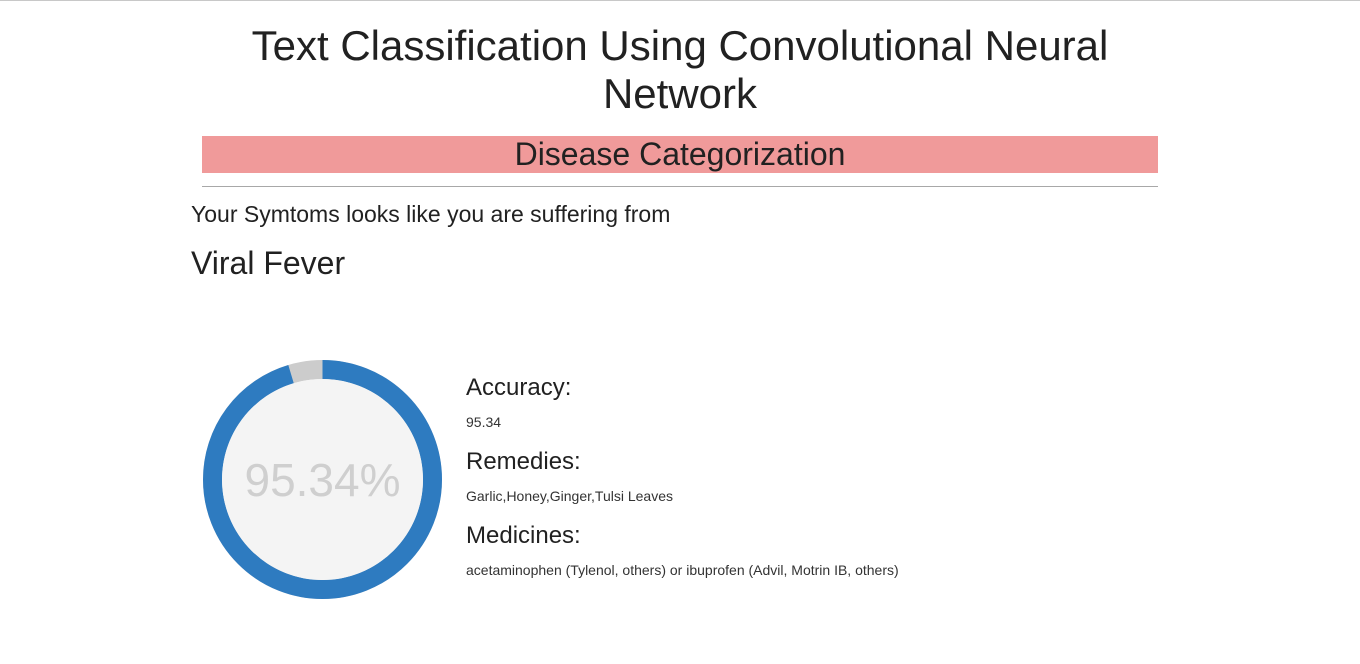 Image resolution: width=1360 pixels, height=664 pixels. I want to click on divider, so click(680, 186).